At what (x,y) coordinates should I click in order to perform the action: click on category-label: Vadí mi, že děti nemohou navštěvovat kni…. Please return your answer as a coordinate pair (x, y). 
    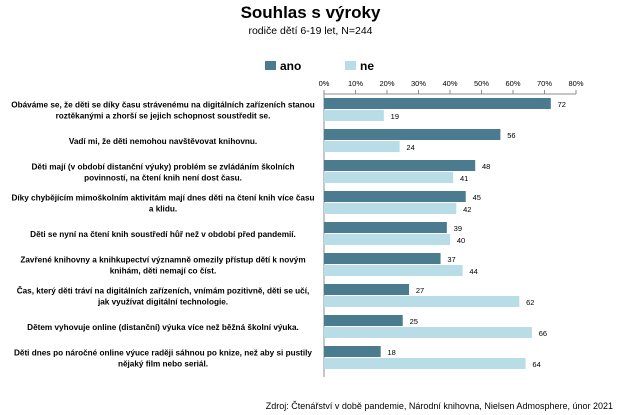
    Looking at the image, I should click on (163, 141).